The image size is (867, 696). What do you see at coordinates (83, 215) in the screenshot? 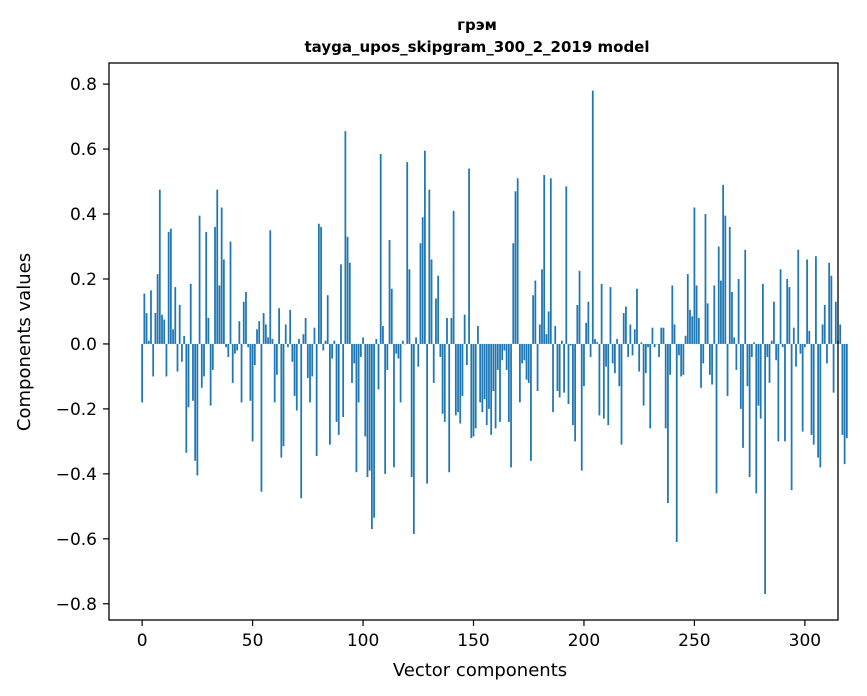
I see `y-tick-label: 0.4` at bounding box center [83, 215].